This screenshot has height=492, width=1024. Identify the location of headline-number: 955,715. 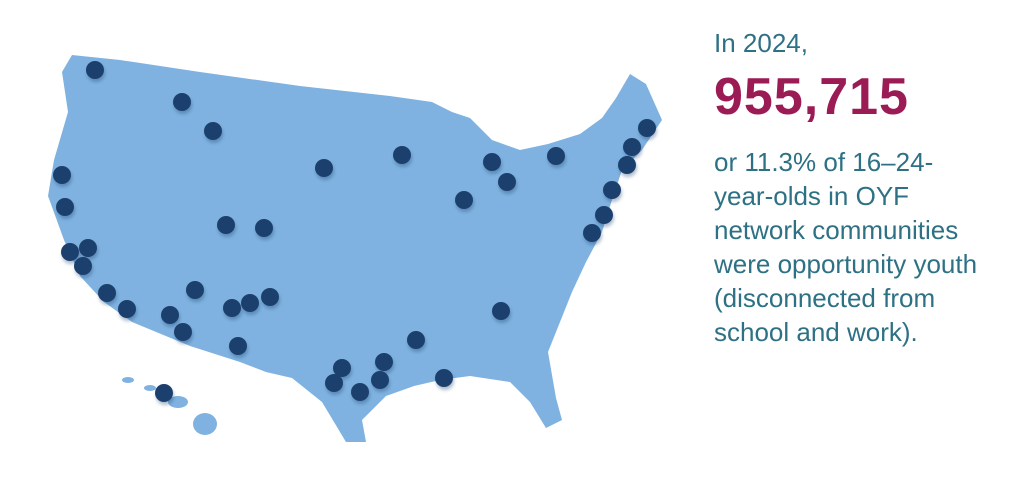
(811, 97).